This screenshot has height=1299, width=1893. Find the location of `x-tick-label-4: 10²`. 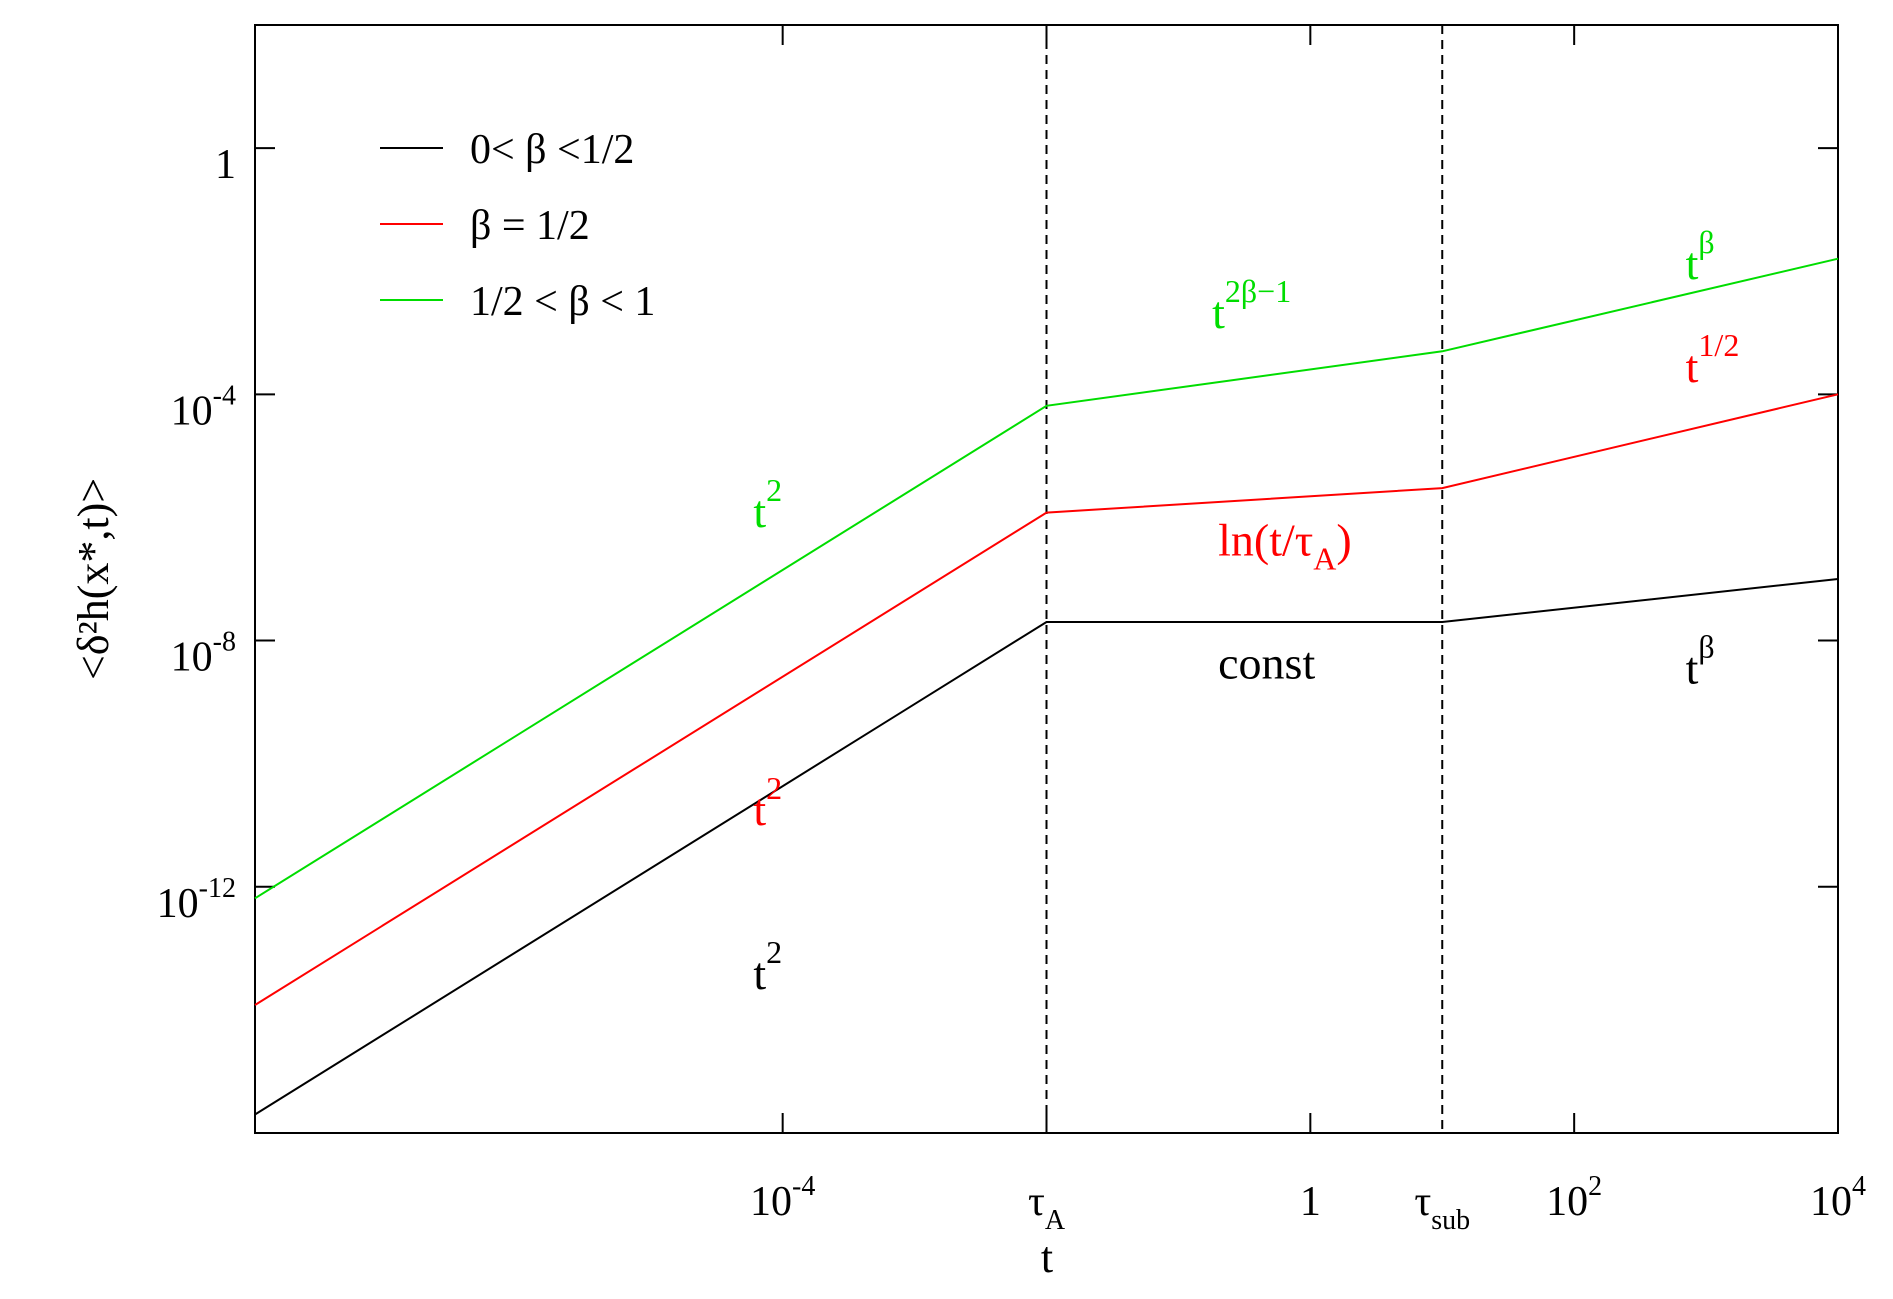

x-tick-label-4: 10² is located at coordinates (1574, 1198).